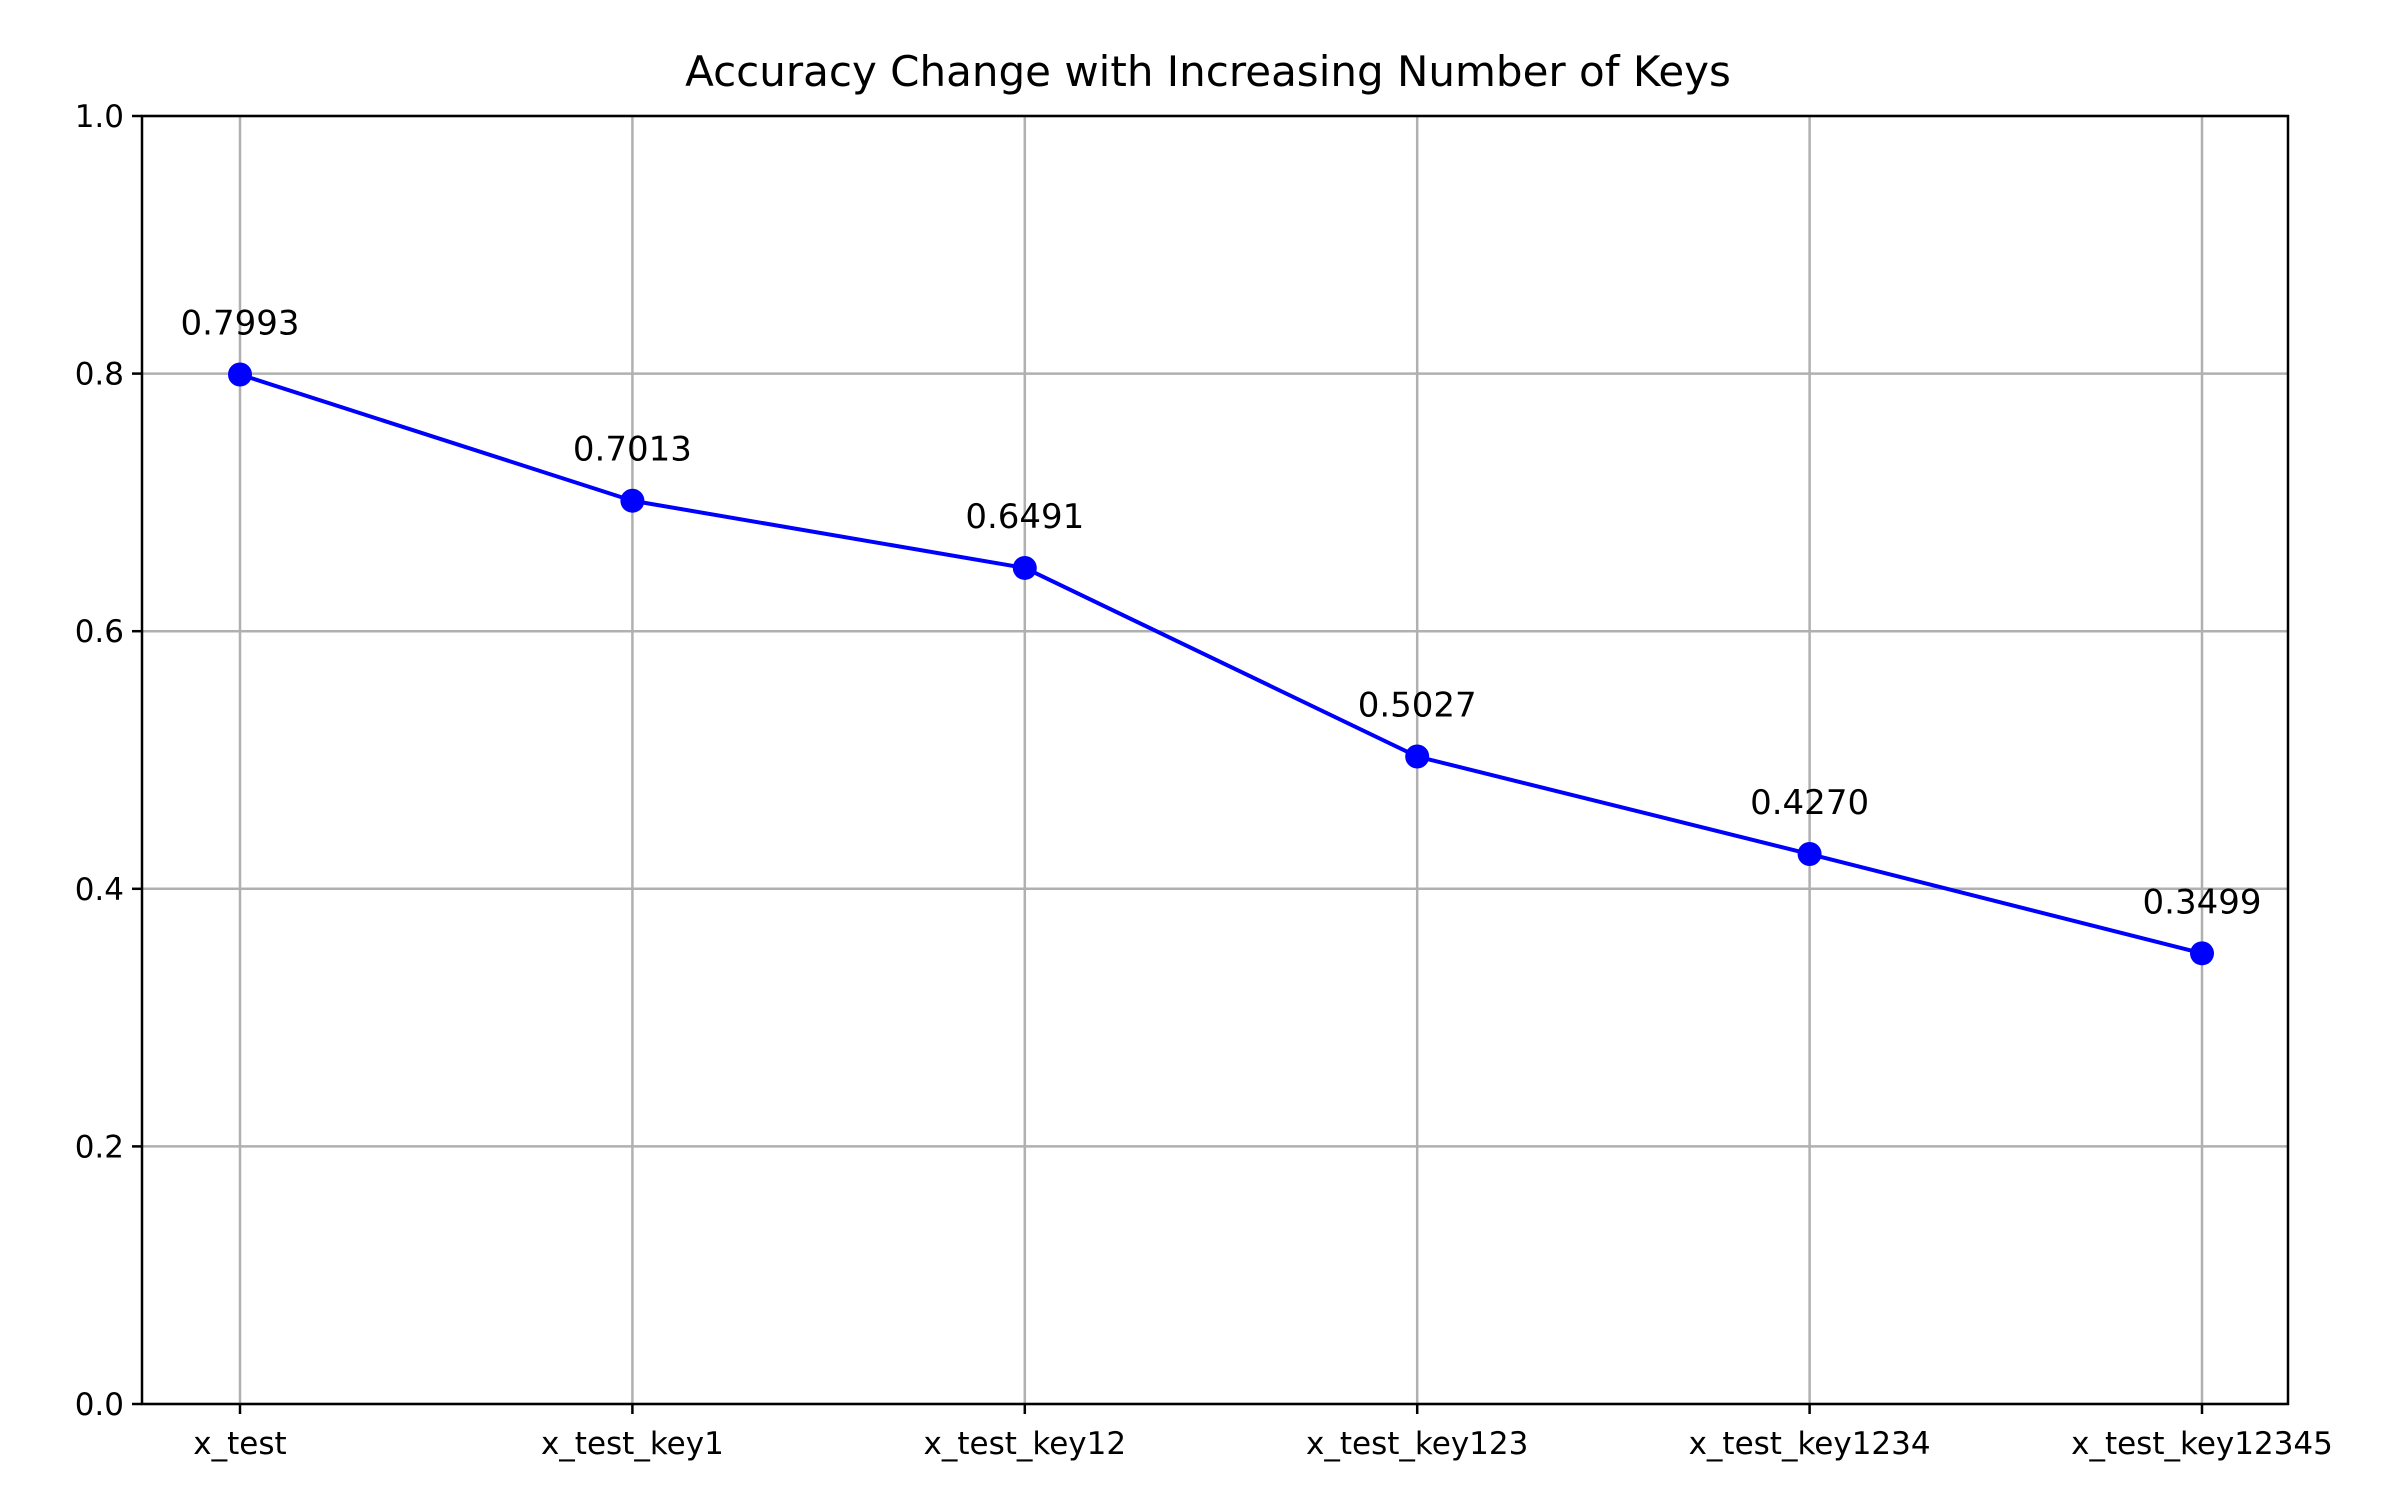 The height and width of the screenshot is (1500, 2400). I want to click on data-label: 0.7013, so click(632, 450).